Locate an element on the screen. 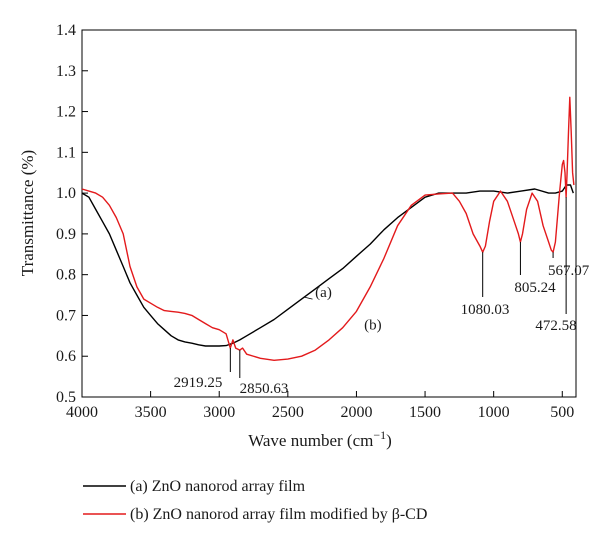 The image size is (600, 545). x-tick-label: 1500 is located at coordinates (425, 412).